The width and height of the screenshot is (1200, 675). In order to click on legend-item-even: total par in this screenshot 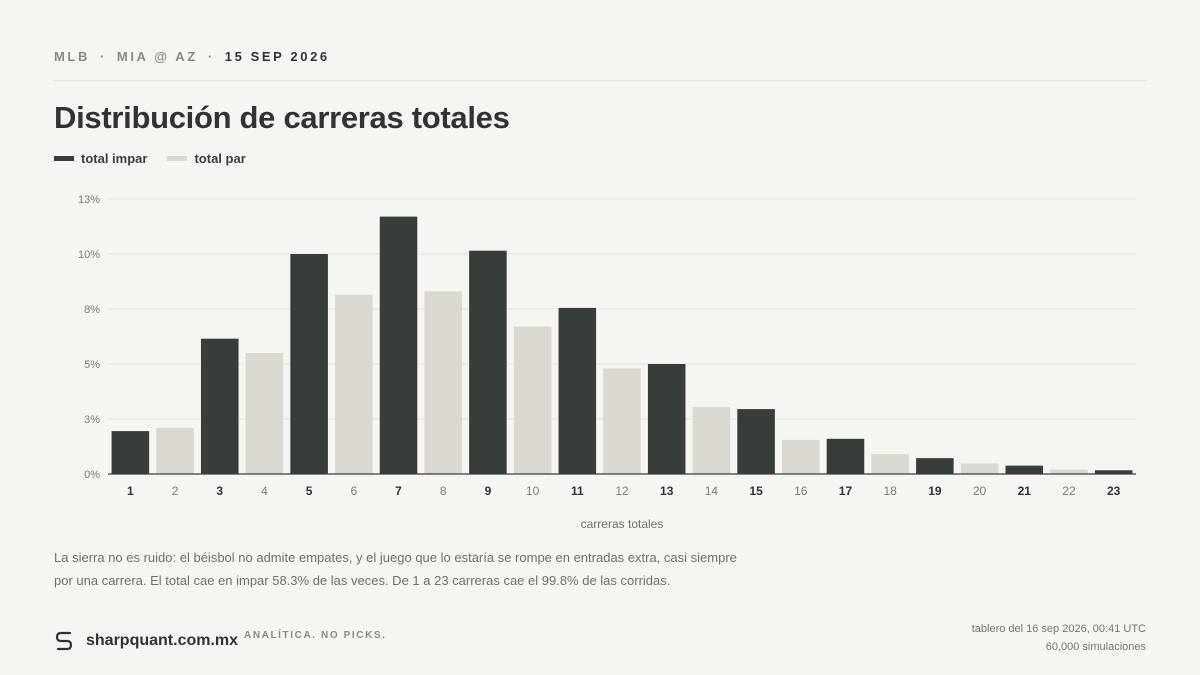, I will do `click(206, 158)`.